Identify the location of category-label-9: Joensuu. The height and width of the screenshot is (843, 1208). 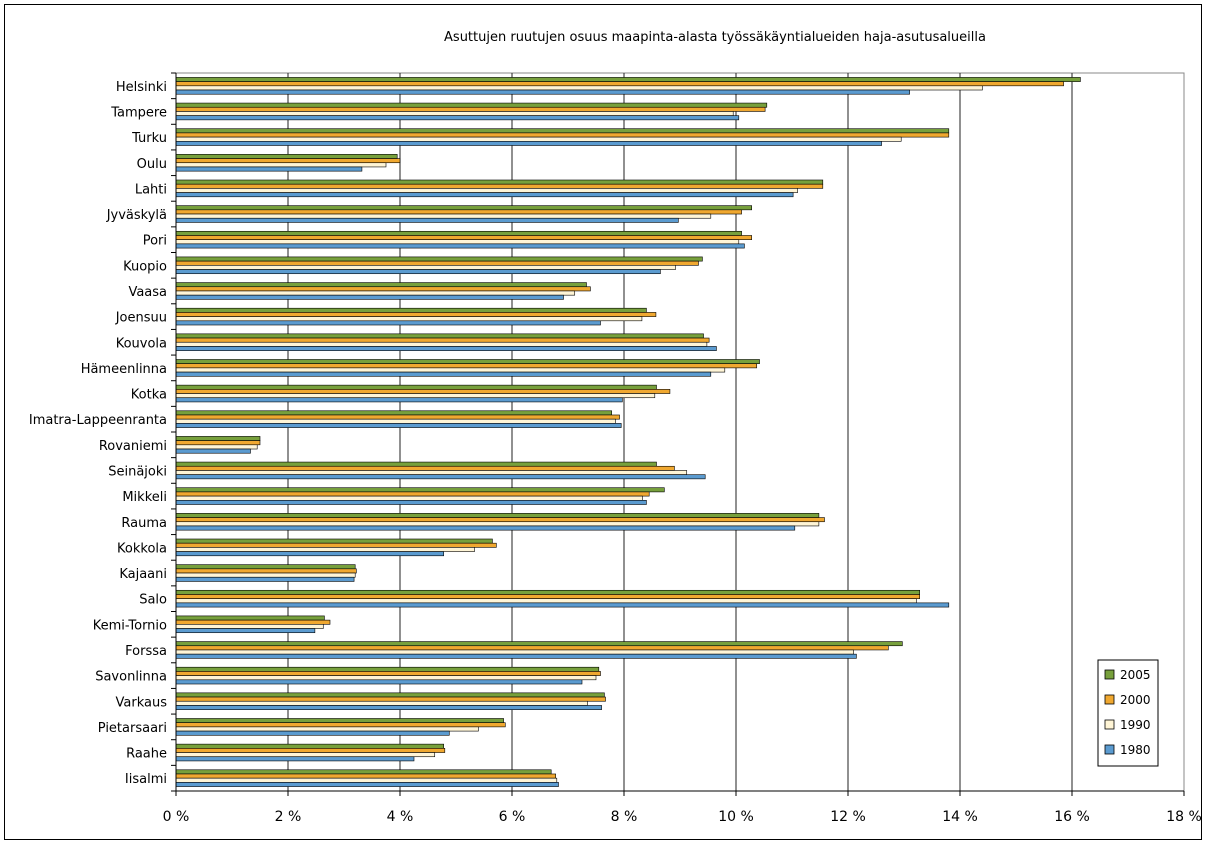
(141, 318).